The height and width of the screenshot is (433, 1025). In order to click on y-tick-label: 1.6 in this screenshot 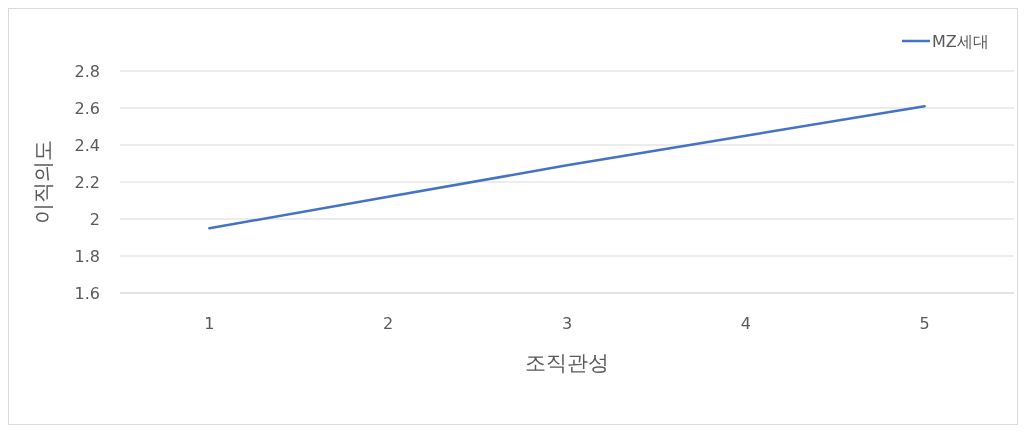, I will do `click(87, 293)`.